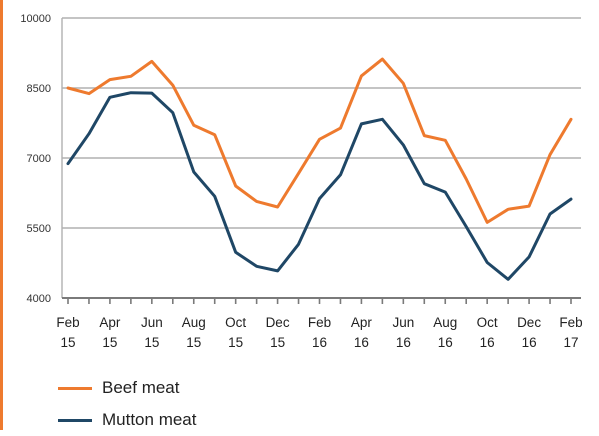 The width and height of the screenshot is (599, 436). I want to click on legend-item-mutton: Mutton meat, so click(127, 420).